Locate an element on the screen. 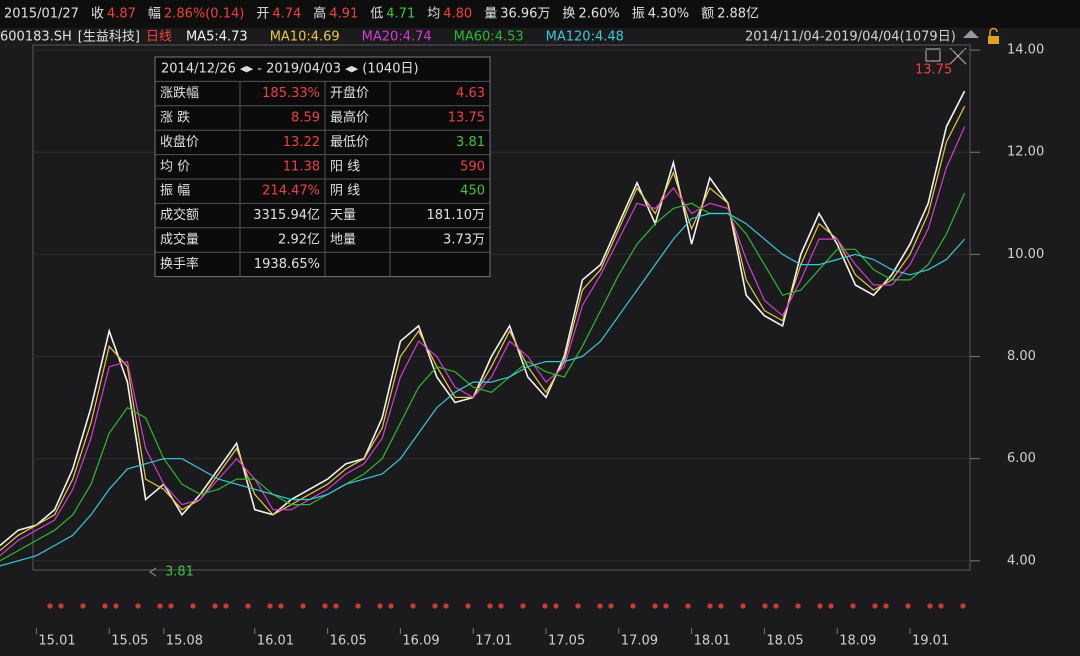  stat-value: 590 is located at coordinates (472, 166).